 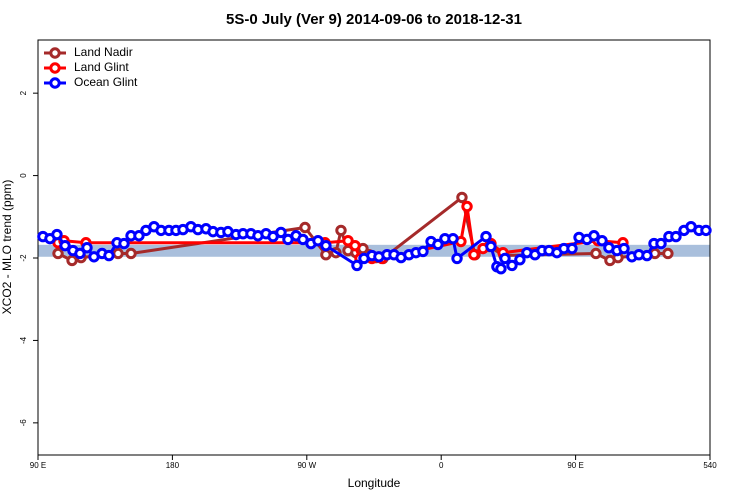 I want to click on legend-label: Land Glint, so click(x=101, y=67).